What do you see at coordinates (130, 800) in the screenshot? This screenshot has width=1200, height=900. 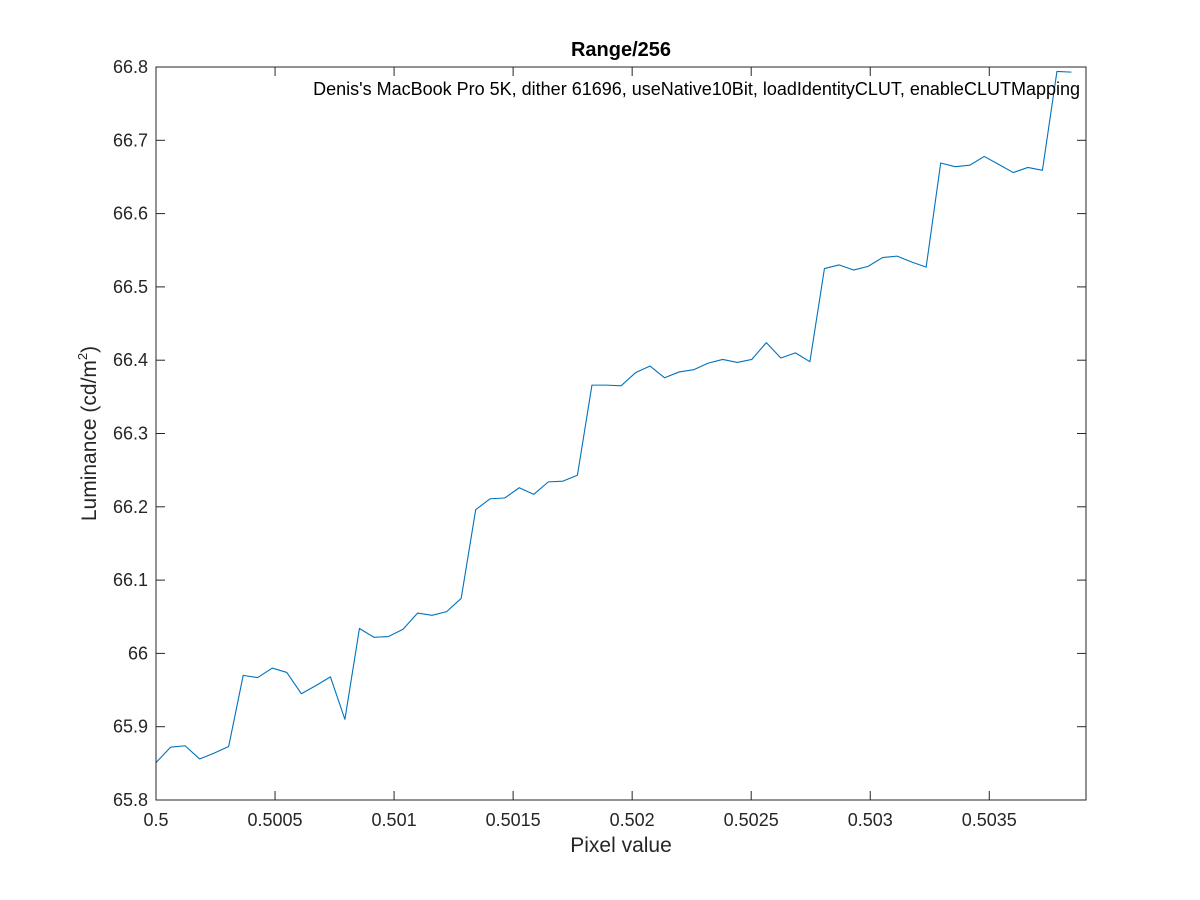 I see `y-tick-label: 65.8` at bounding box center [130, 800].